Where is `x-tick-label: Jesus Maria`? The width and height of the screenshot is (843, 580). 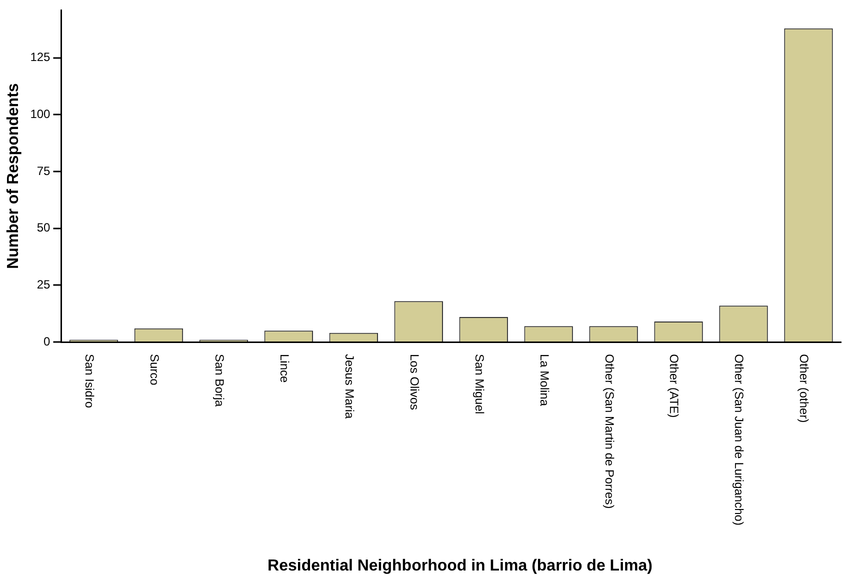 x-tick-label: Jesus Maria is located at coordinates (349, 387).